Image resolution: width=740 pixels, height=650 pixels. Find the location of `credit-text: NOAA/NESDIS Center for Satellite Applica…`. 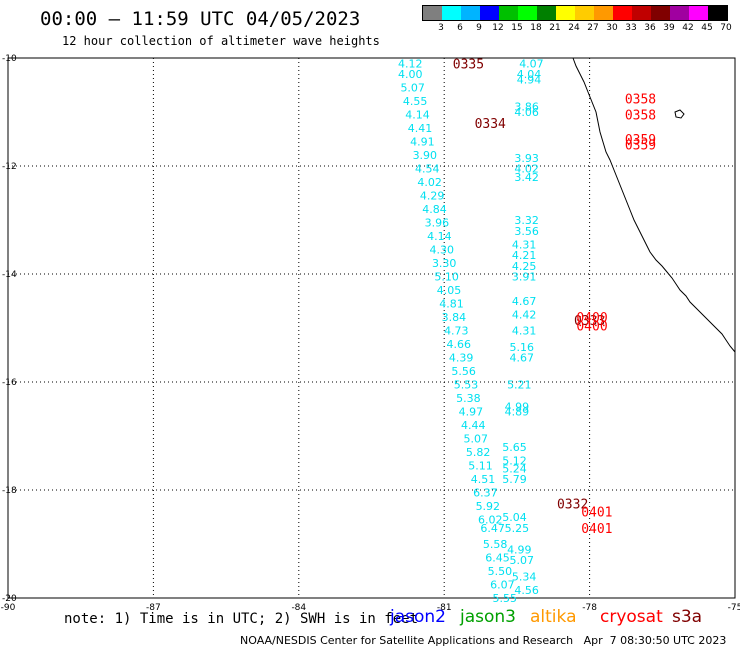

credit-text: NOAA/NESDIS Center for Satellite Applica… is located at coordinates (407, 640).